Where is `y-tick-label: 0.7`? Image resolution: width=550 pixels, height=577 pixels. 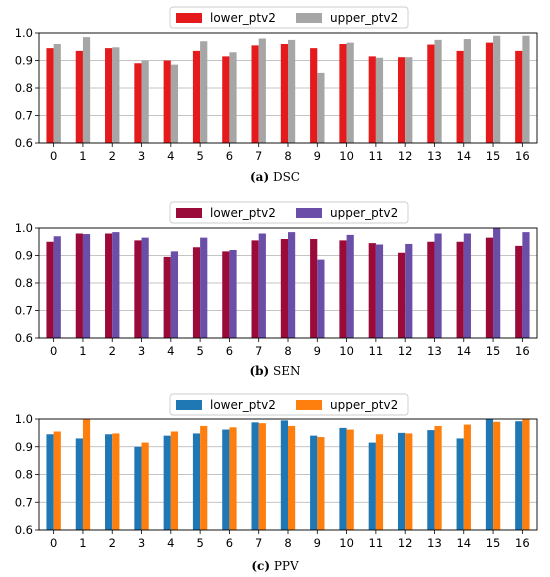 y-tick-label: 0.7 is located at coordinates (24, 116).